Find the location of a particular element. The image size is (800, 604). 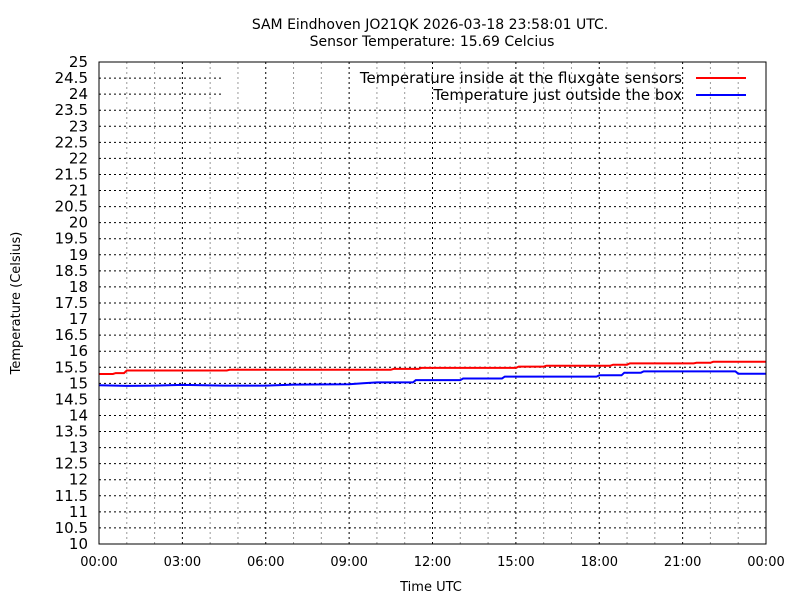

y-tick-label: 17 is located at coordinates (78, 319).